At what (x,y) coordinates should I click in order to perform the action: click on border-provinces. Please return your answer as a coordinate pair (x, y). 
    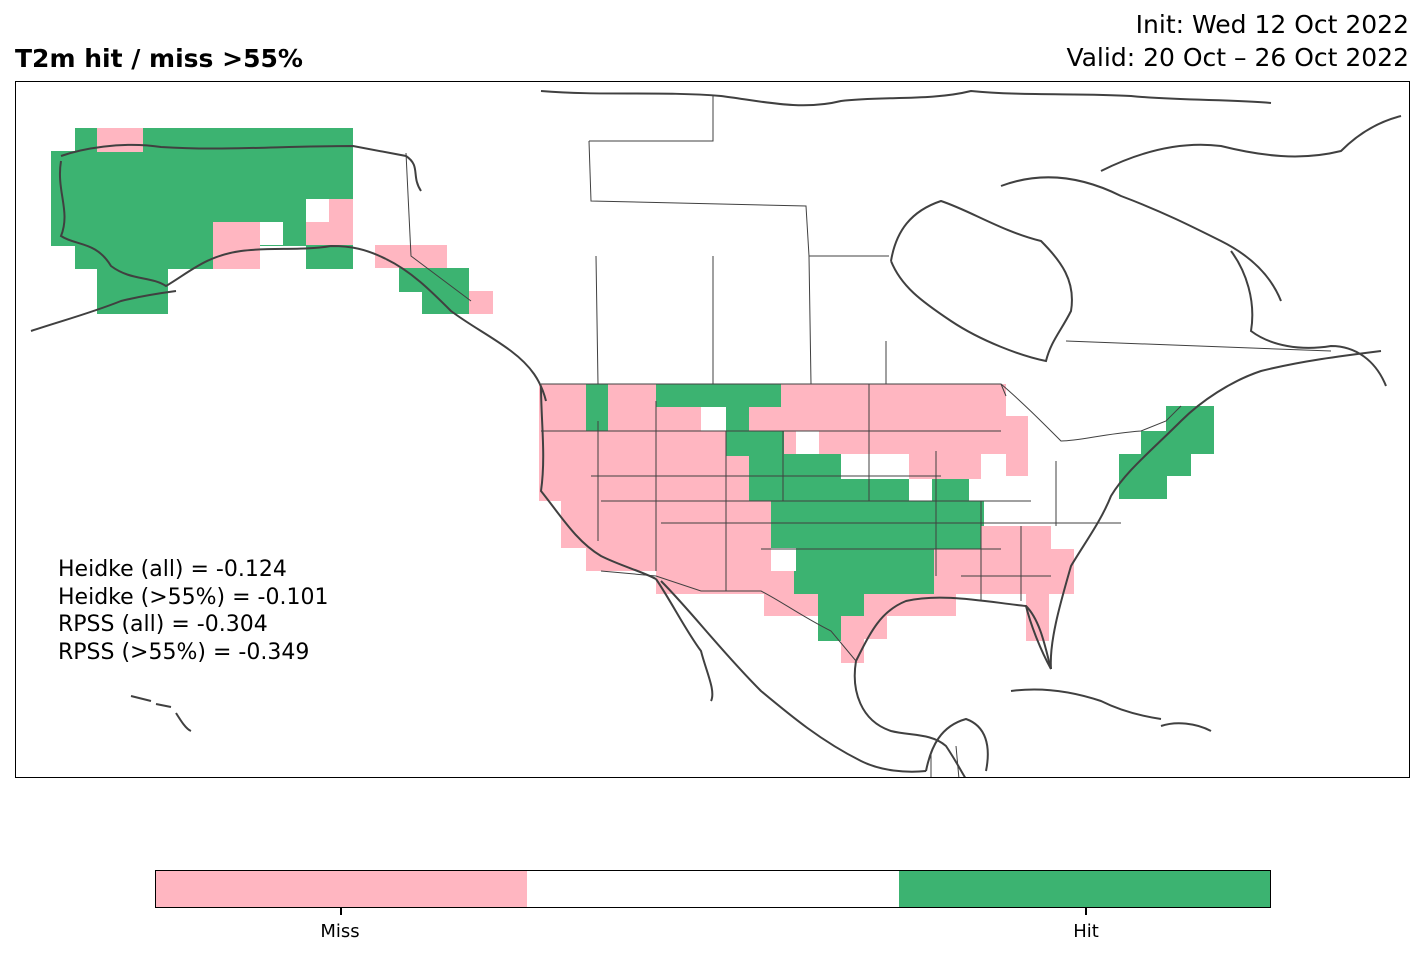
    Looking at the image, I should click on (960, 262).